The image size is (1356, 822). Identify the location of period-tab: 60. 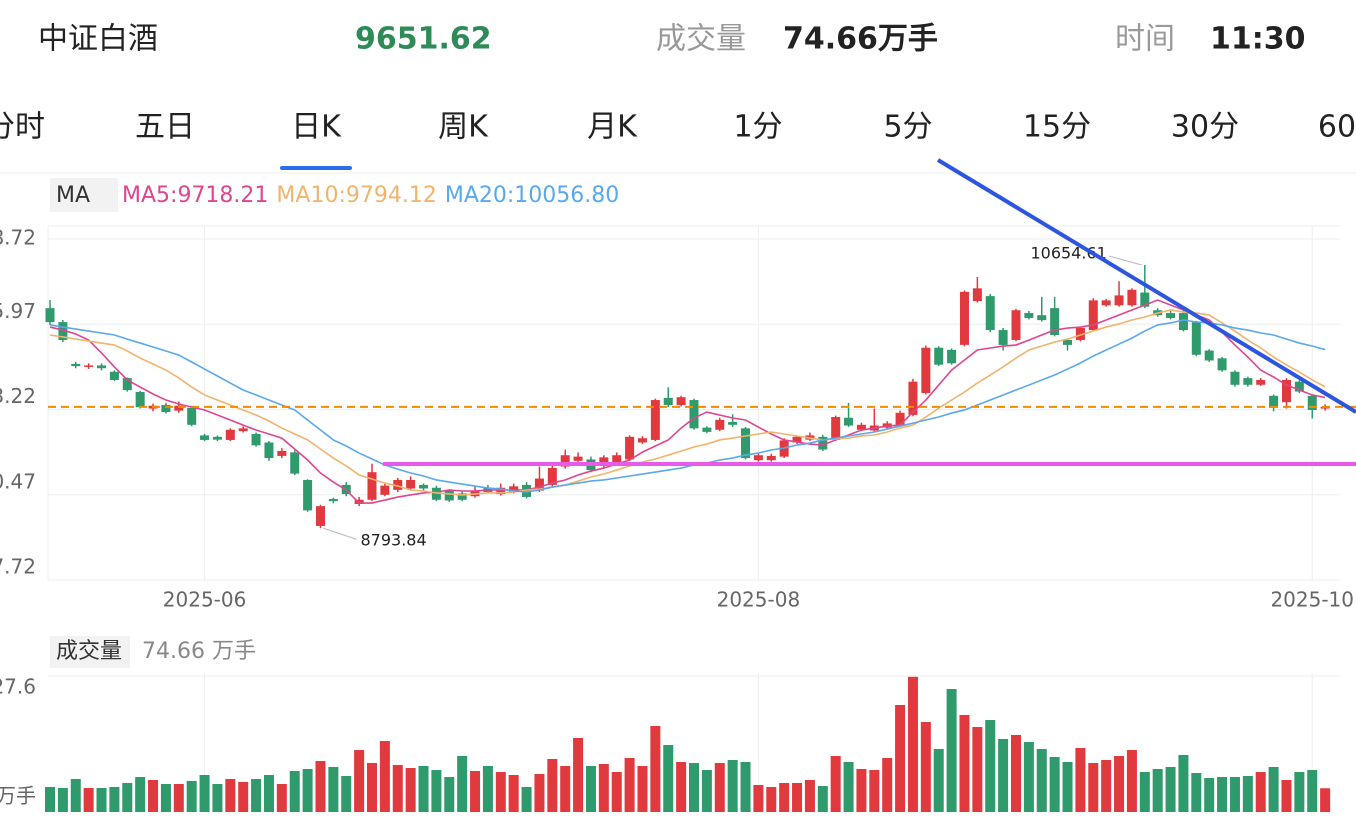
(1337, 127).